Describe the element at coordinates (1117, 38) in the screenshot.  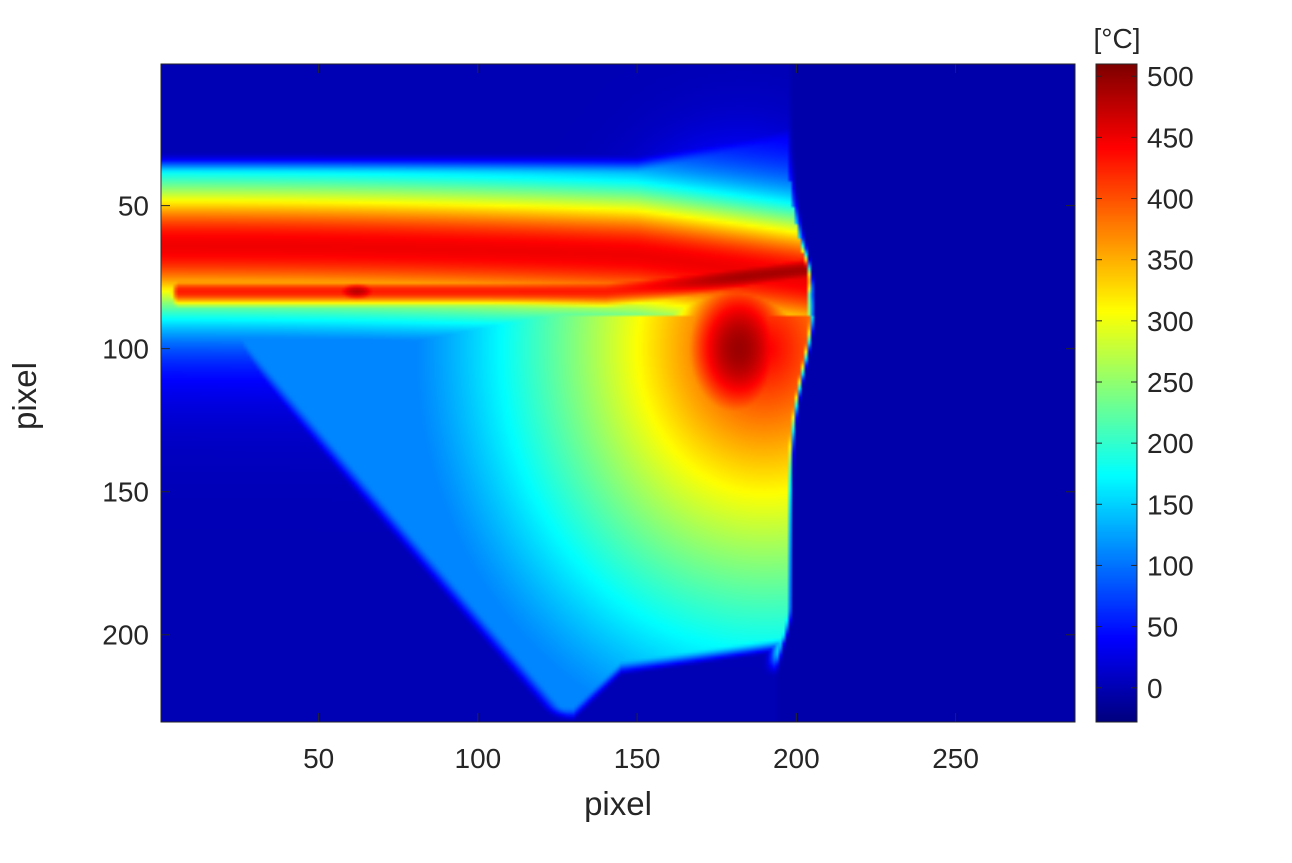
I see `colorbar-label: [°C]` at that location.